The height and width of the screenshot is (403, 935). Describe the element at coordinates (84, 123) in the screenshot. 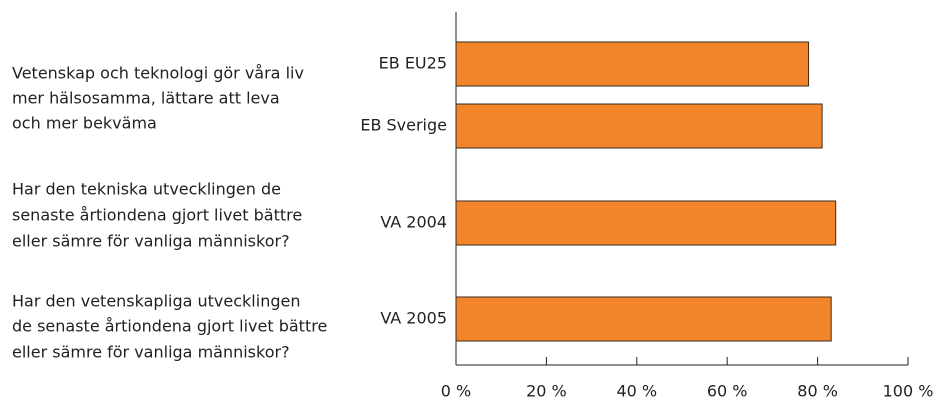

I see `question-text: och mer bekväma` at that location.